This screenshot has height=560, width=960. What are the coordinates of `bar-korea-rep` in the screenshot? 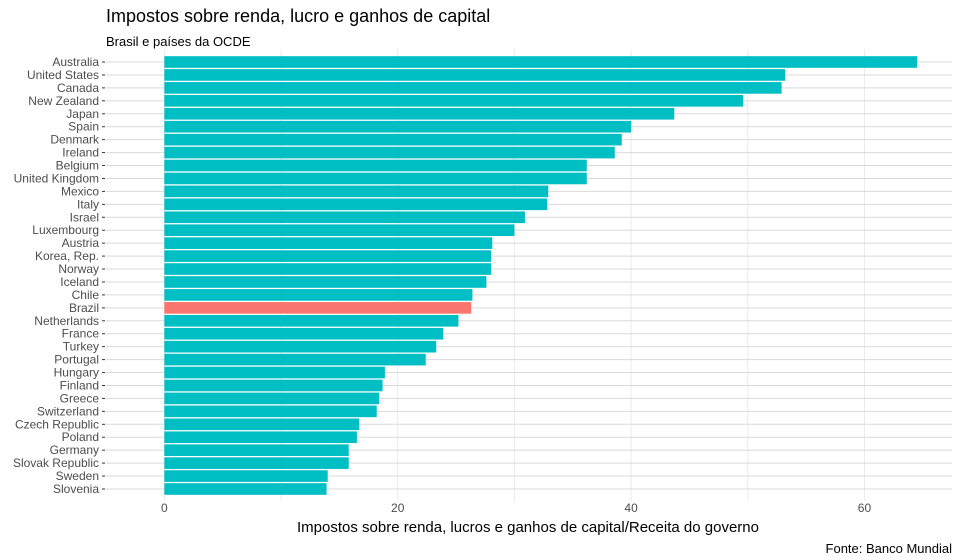 It's located at (328, 256).